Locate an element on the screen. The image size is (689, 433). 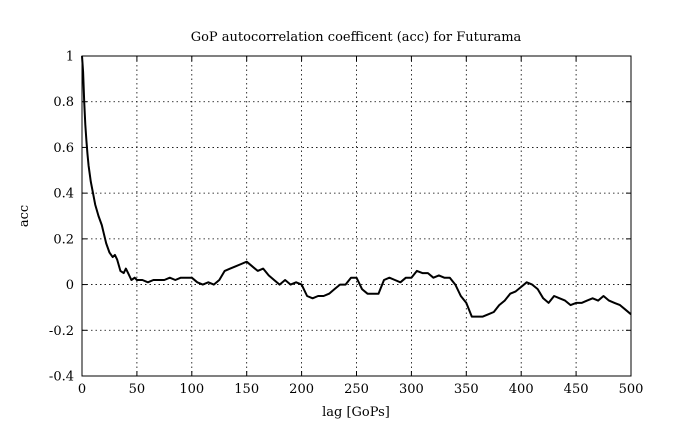
x-tick-label: 50 is located at coordinates (137, 389).